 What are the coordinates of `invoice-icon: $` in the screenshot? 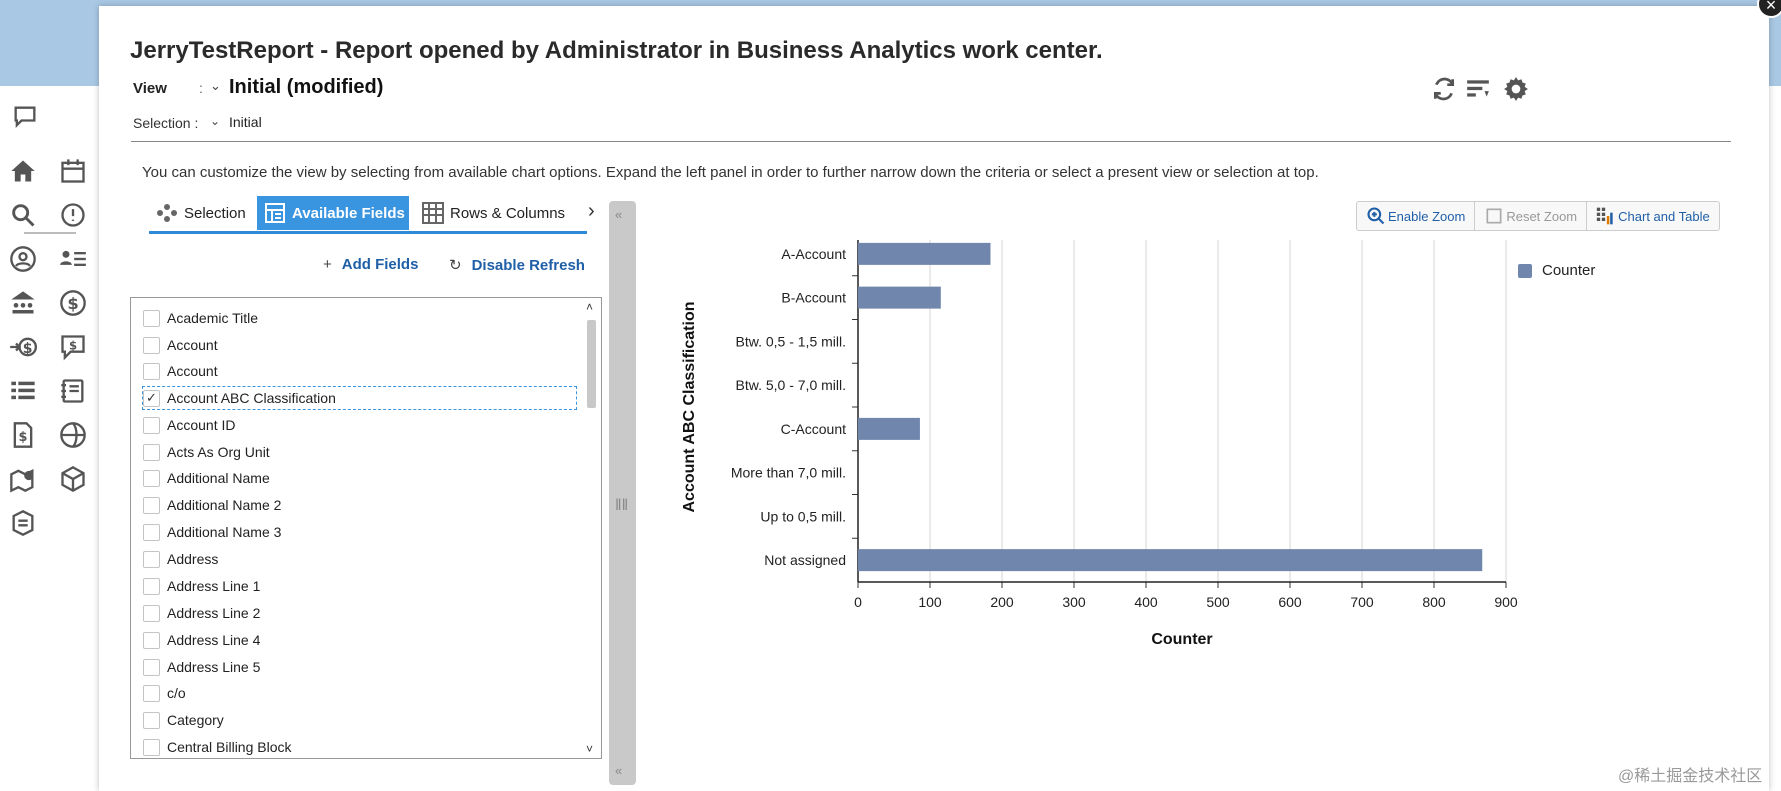 It's located at (23, 435).